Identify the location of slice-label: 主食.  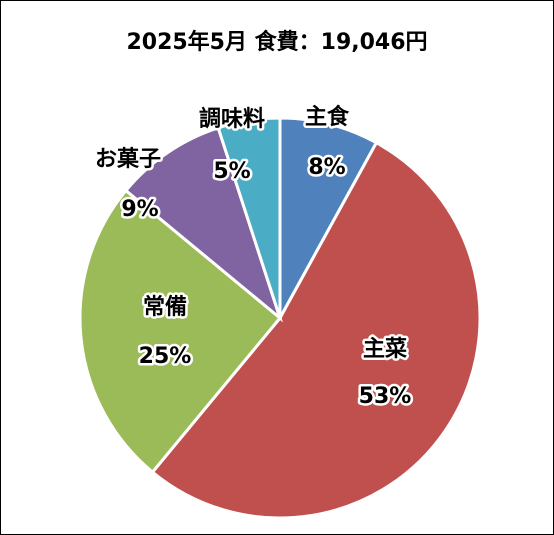
(327, 117).